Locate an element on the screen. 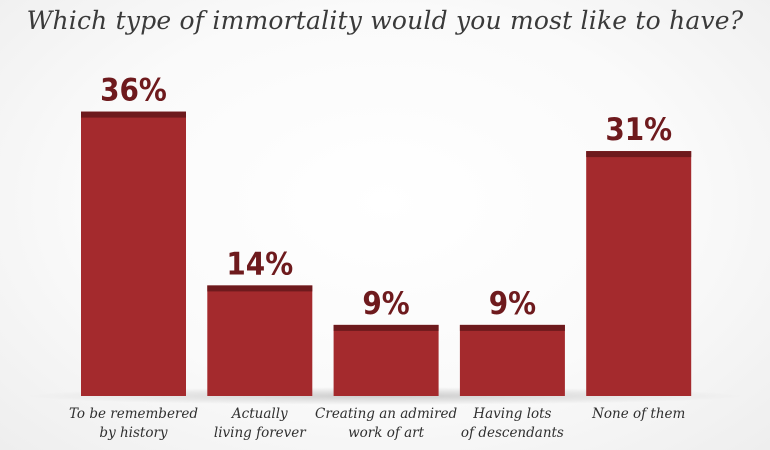  category-label-line: of descendants is located at coordinates (512, 433).